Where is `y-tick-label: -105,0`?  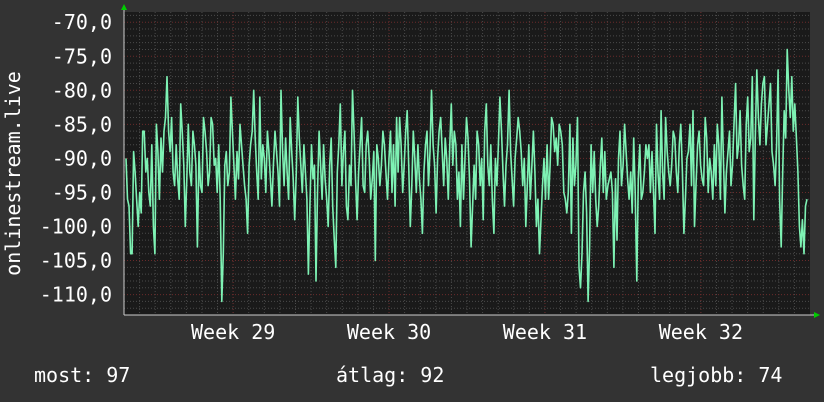
y-tick-label: -105,0 is located at coordinates (76, 261).